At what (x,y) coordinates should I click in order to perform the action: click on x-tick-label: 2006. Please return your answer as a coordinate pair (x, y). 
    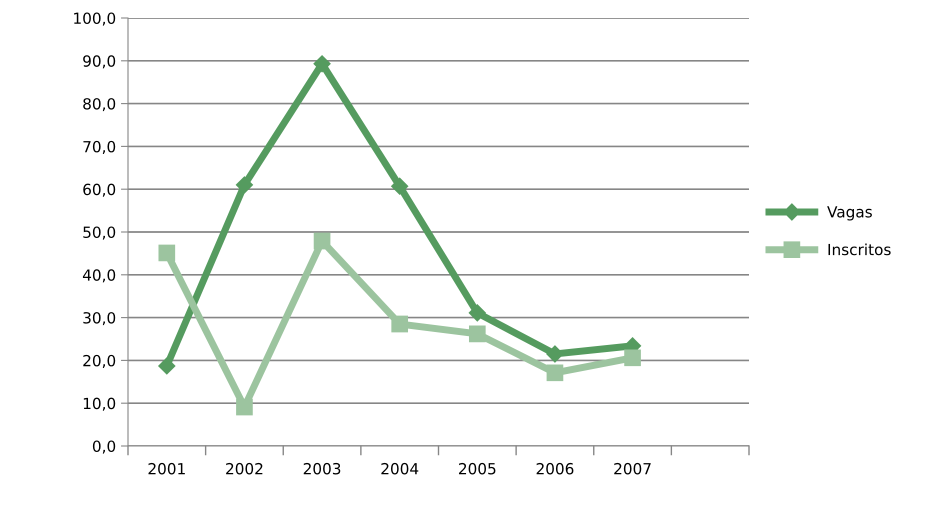
    Looking at the image, I should click on (555, 468).